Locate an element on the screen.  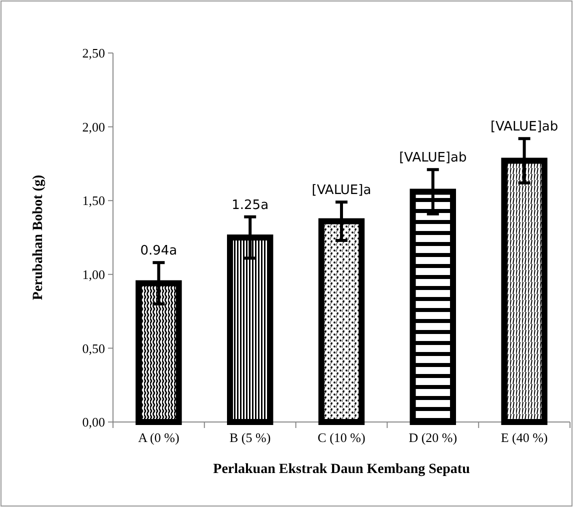
y-tick-label: 1,00 is located at coordinates (93, 274).